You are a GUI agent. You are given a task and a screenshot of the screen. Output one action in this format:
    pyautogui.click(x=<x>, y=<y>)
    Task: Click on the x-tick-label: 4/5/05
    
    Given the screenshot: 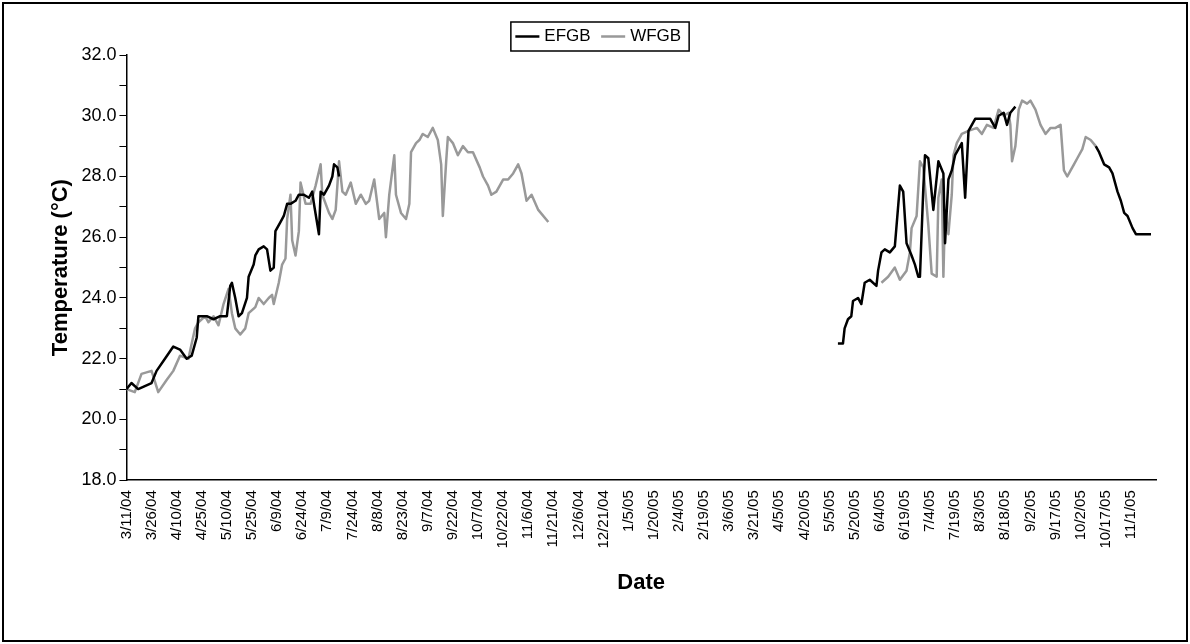 What is the action you would take?
    pyautogui.click(x=778, y=511)
    